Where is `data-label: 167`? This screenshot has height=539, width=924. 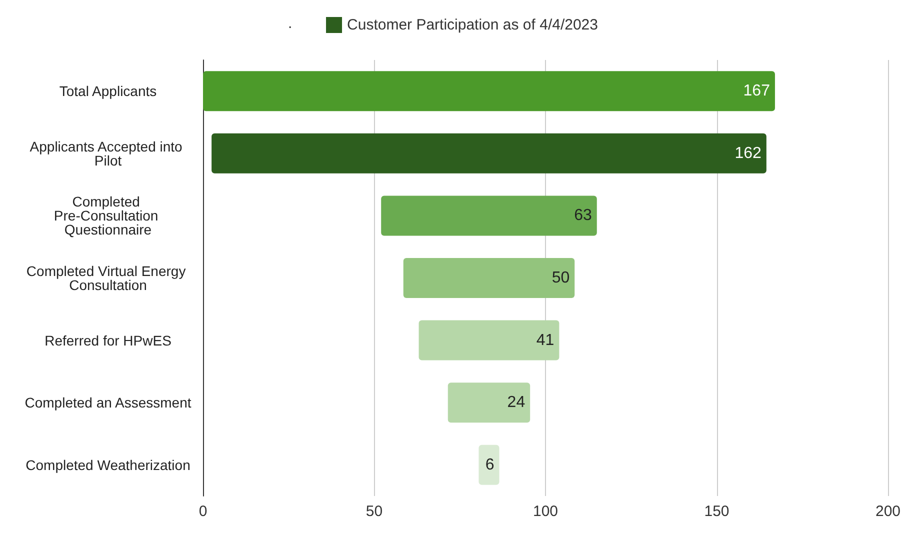 data-label: 167 is located at coordinates (756, 91).